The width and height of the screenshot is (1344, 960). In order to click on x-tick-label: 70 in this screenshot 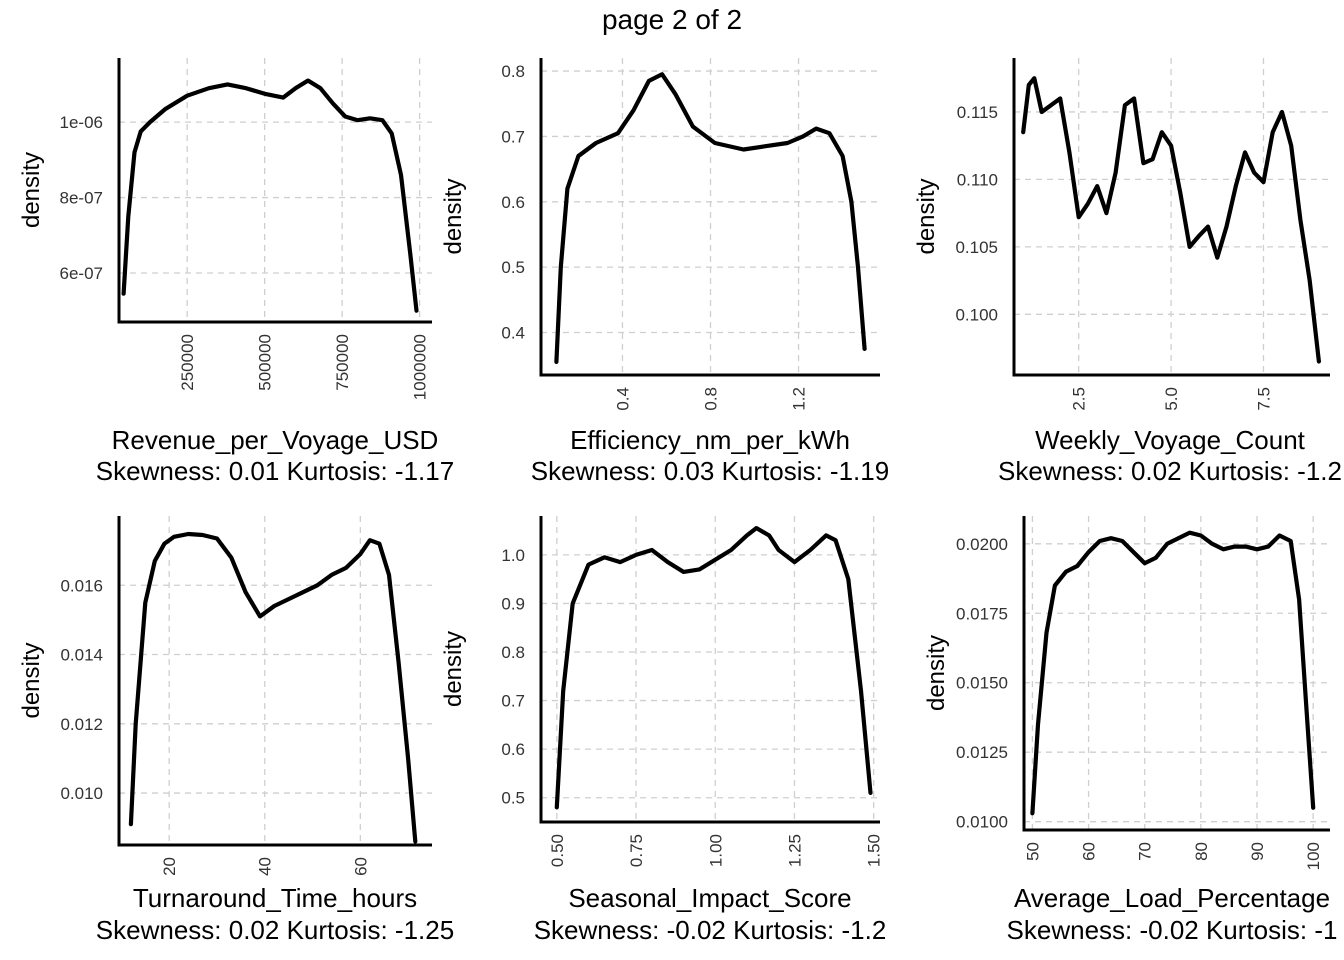, I will do `click(1145, 851)`.